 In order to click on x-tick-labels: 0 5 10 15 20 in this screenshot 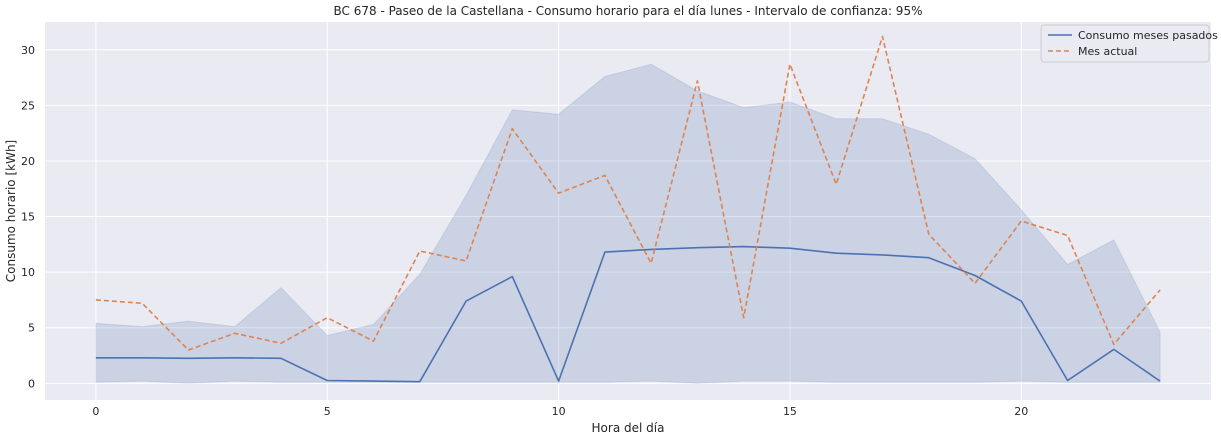, I will do `click(560, 411)`.